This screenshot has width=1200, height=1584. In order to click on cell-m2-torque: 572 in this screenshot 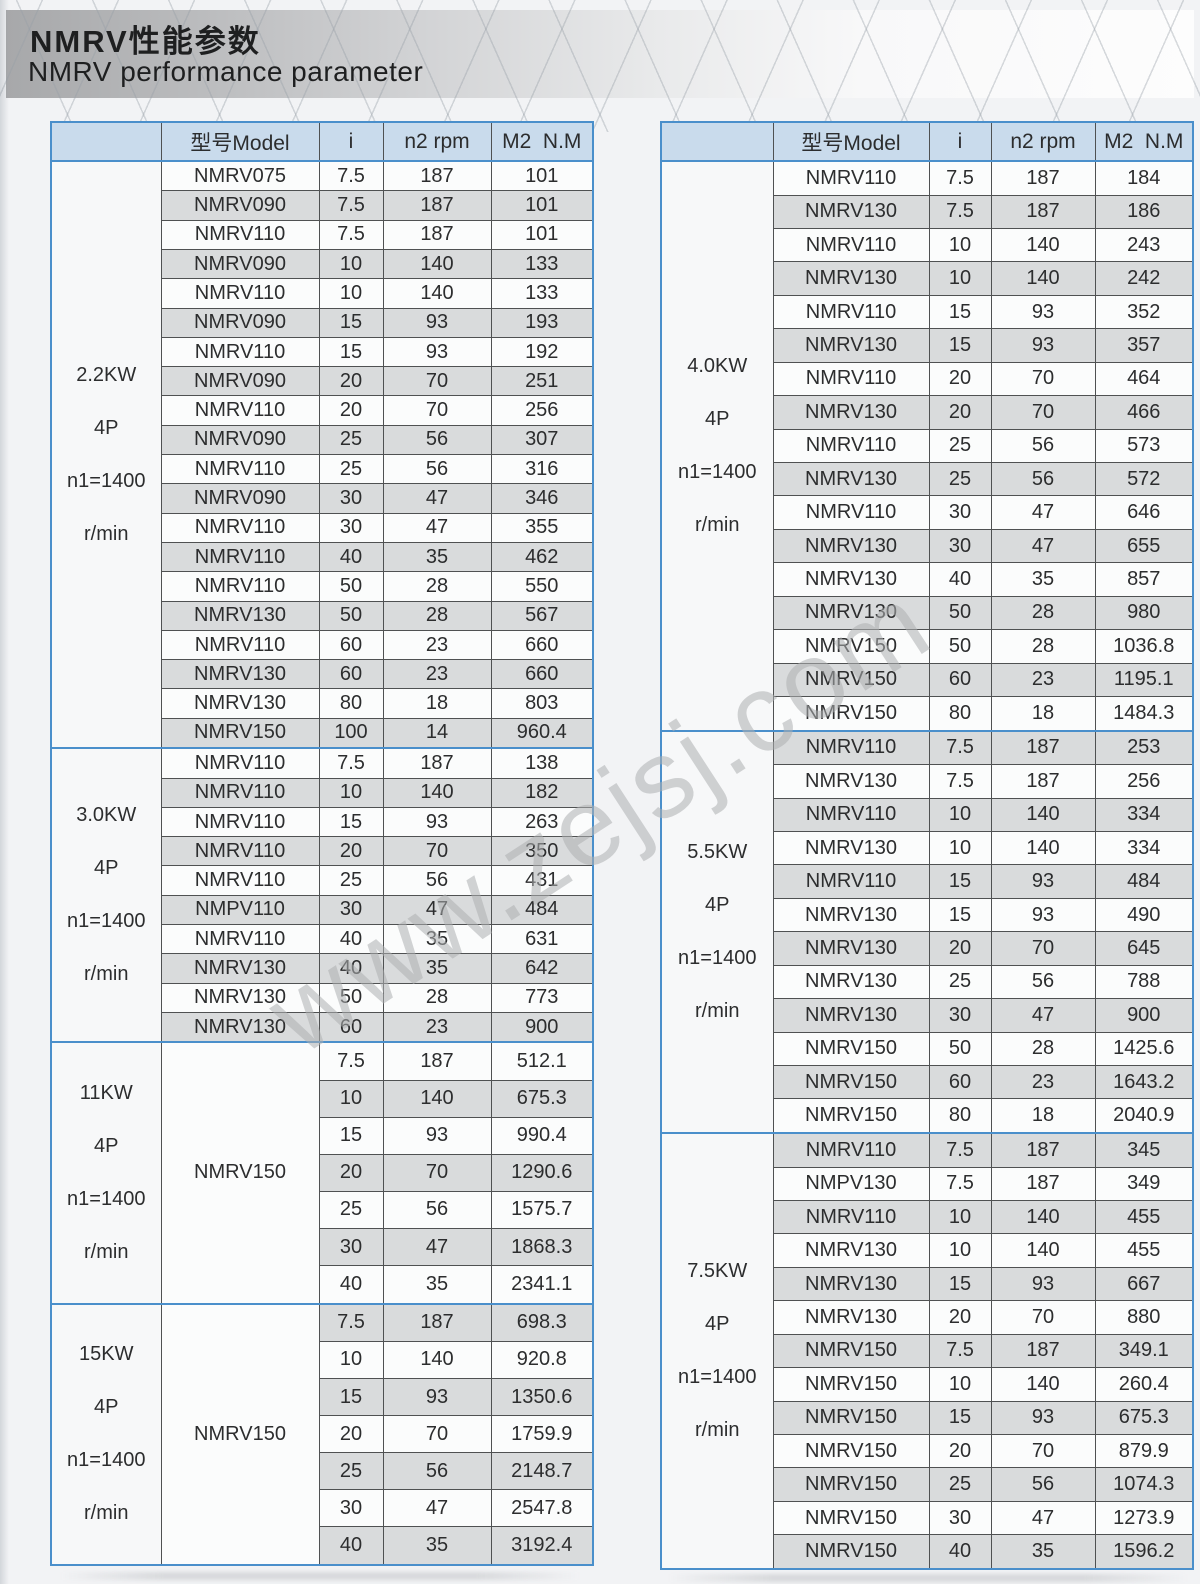, I will do `click(1144, 479)`.